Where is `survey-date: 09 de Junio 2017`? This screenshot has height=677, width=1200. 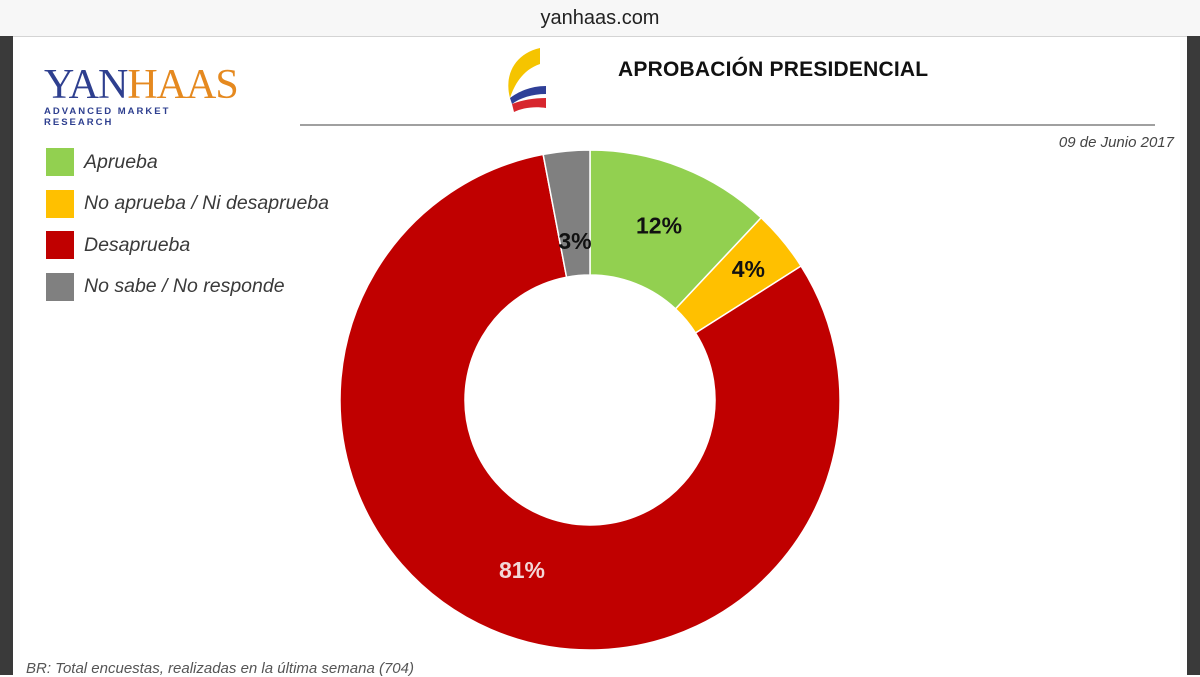 survey-date: 09 de Junio 2017 is located at coordinates (1116, 142).